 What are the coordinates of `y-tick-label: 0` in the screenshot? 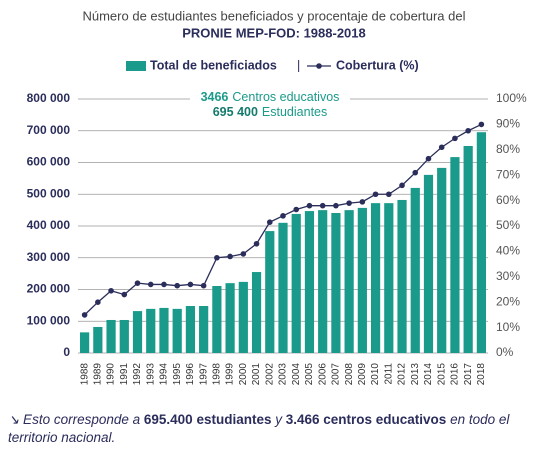 It's located at (66, 352).